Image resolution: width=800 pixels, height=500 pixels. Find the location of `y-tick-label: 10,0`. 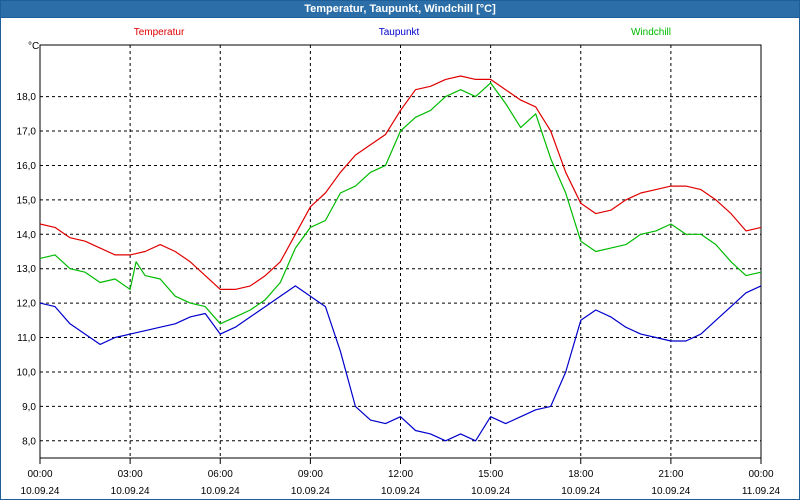

y-tick-label: 10,0 is located at coordinates (27, 372).